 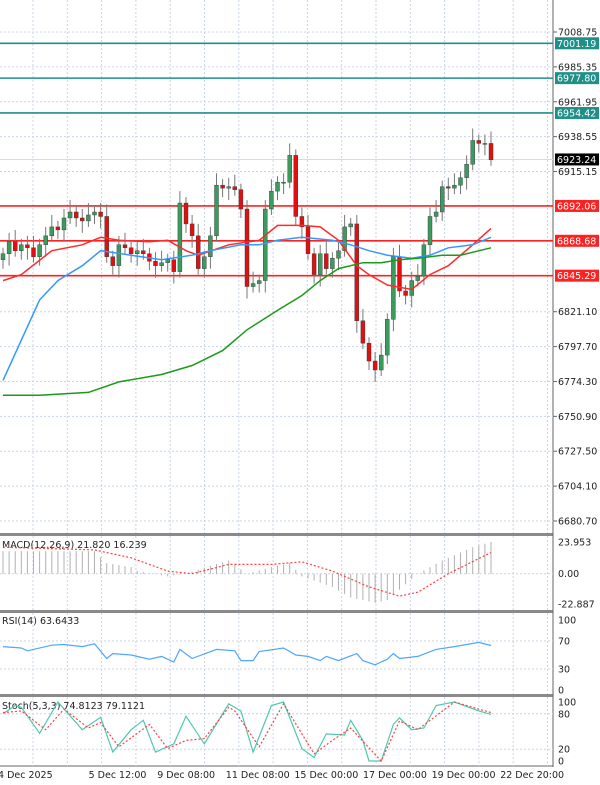 What do you see at coordinates (247, 257) in the screenshot?
I see `moving-average-line` at bounding box center [247, 257].